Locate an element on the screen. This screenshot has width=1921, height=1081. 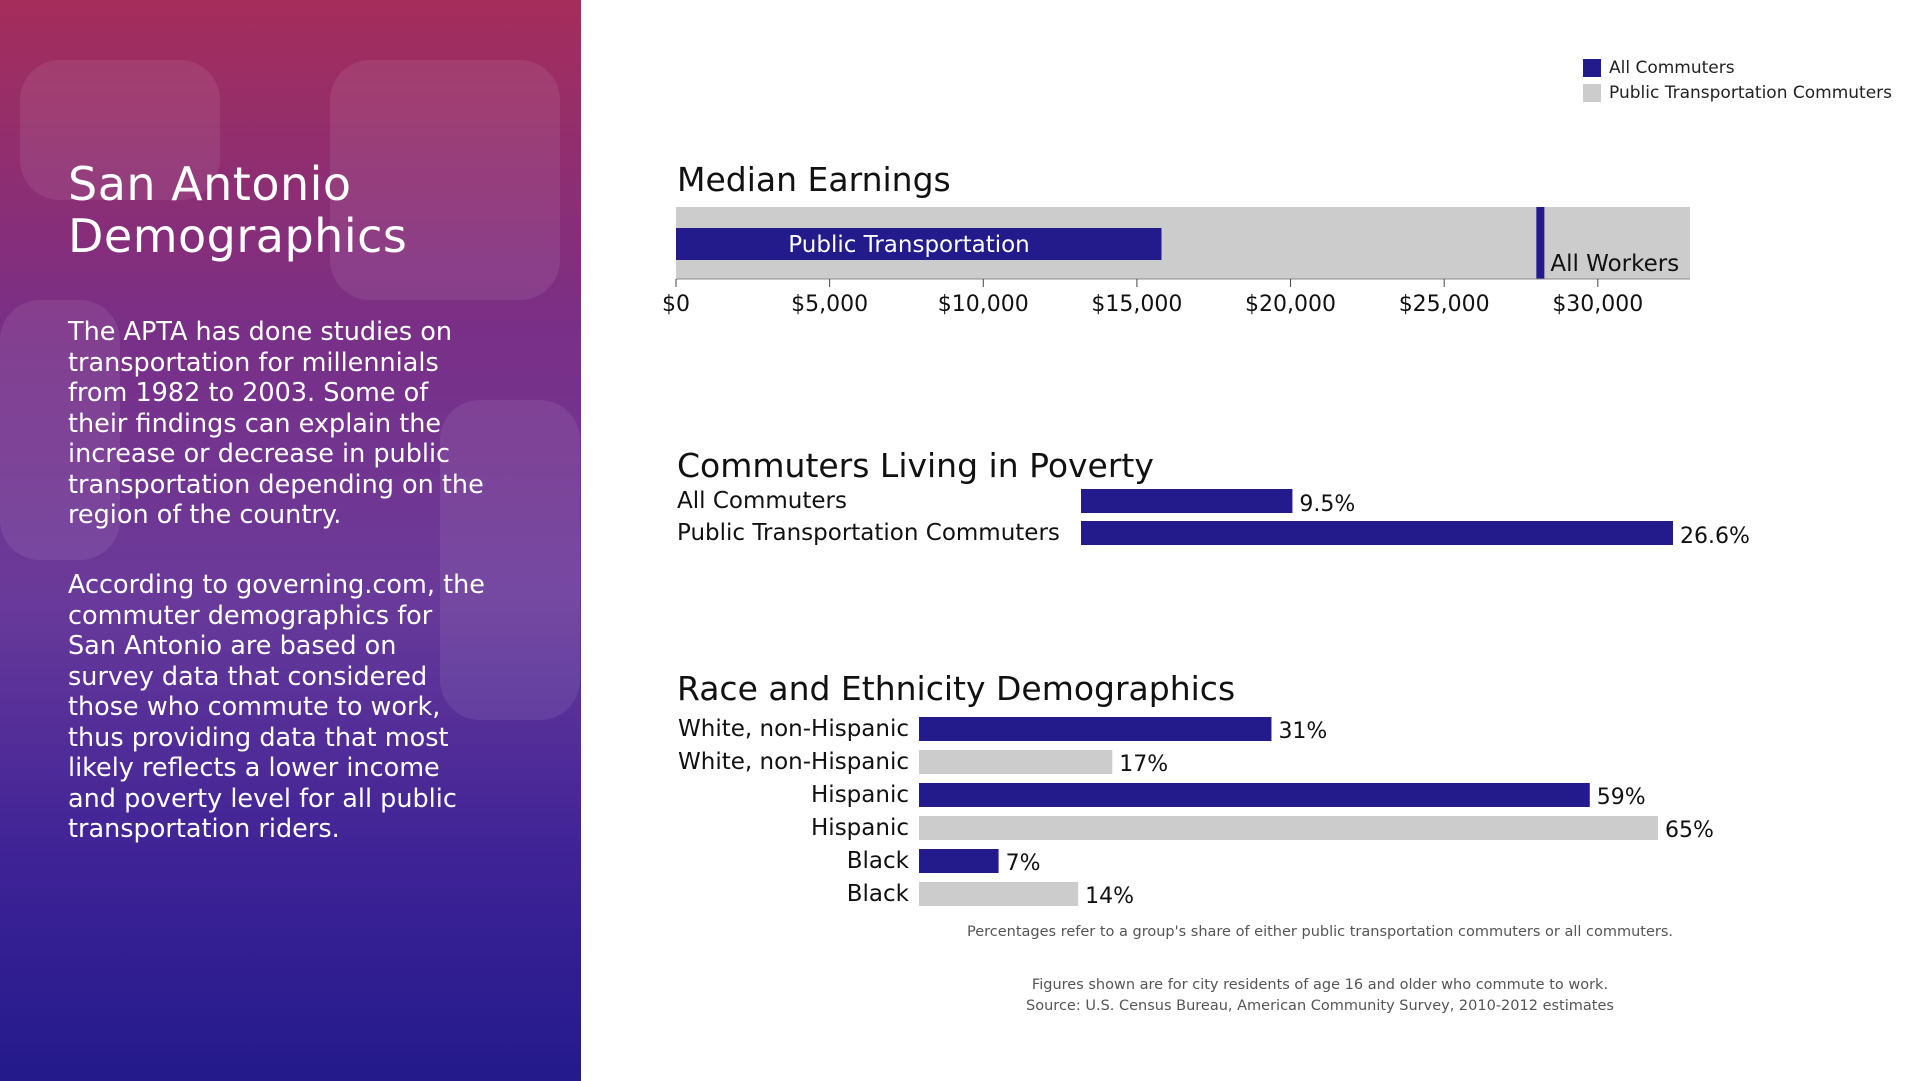
poverty-category-label: All Commuters is located at coordinates (762, 501).